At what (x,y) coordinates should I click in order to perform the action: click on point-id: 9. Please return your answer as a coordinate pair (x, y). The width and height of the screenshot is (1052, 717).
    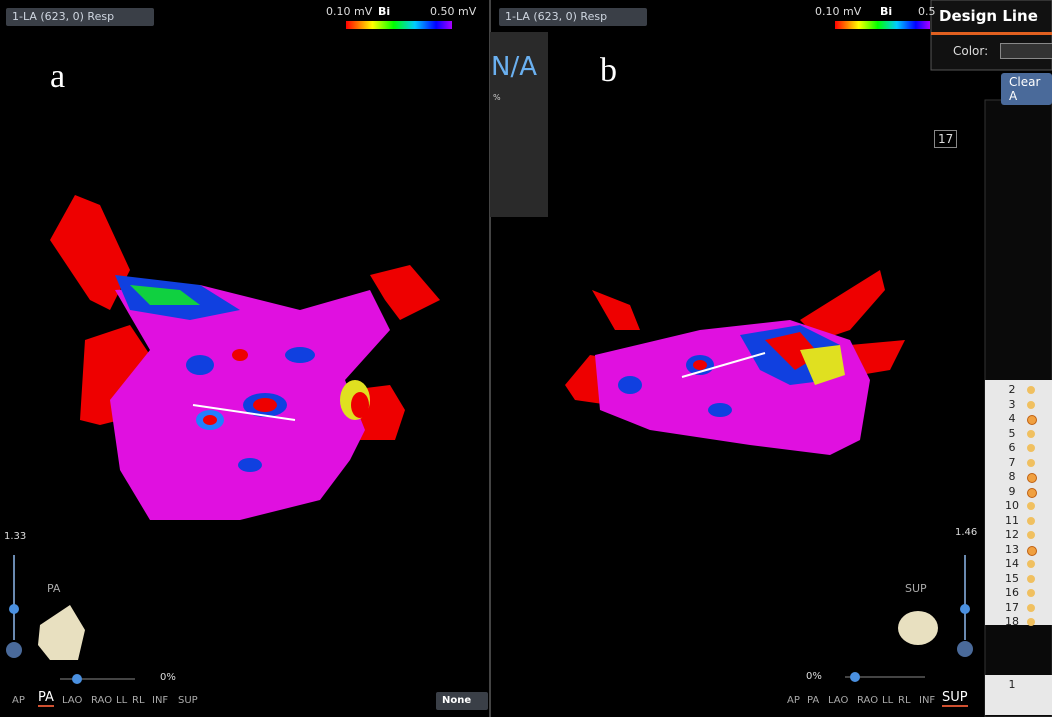
    Looking at the image, I should click on (1012, 491).